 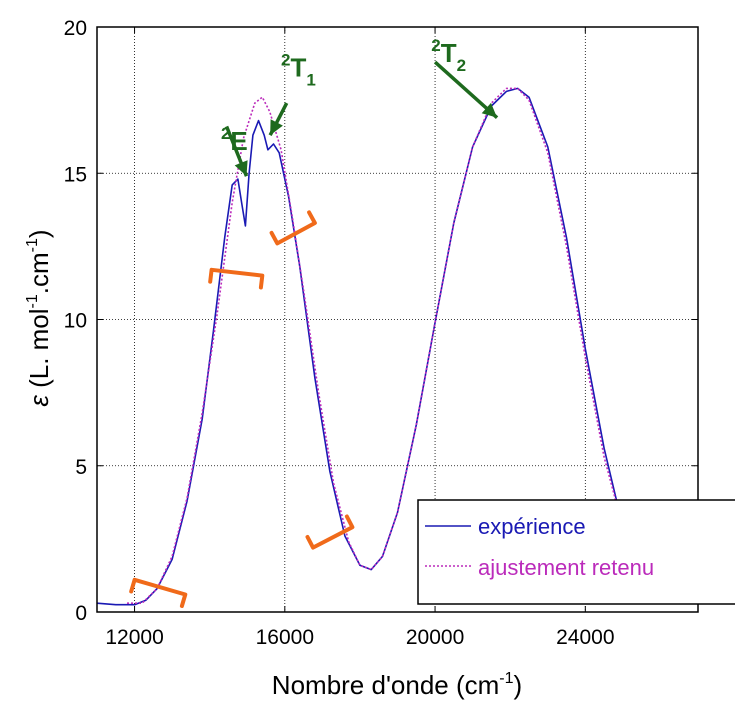 I want to click on y-tick-label: 5, so click(x=81, y=467).